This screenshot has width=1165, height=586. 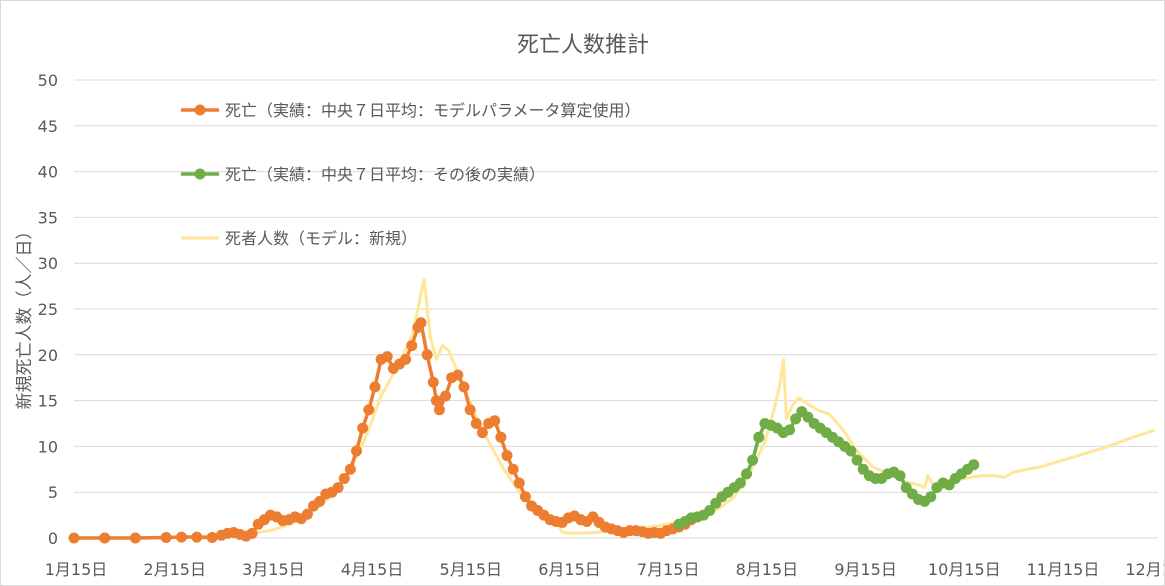 What do you see at coordinates (48, 217) in the screenshot?
I see `y-tick-label: 35` at bounding box center [48, 217].